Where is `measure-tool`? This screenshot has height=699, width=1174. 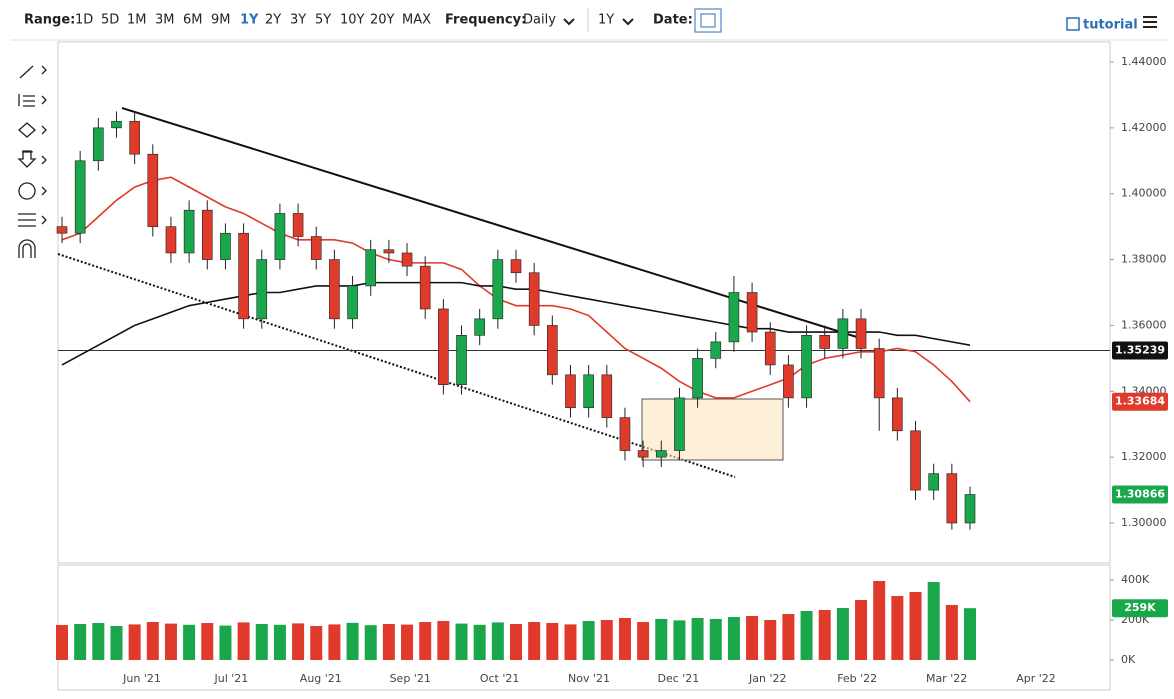
measure-tool is located at coordinates (32, 220).